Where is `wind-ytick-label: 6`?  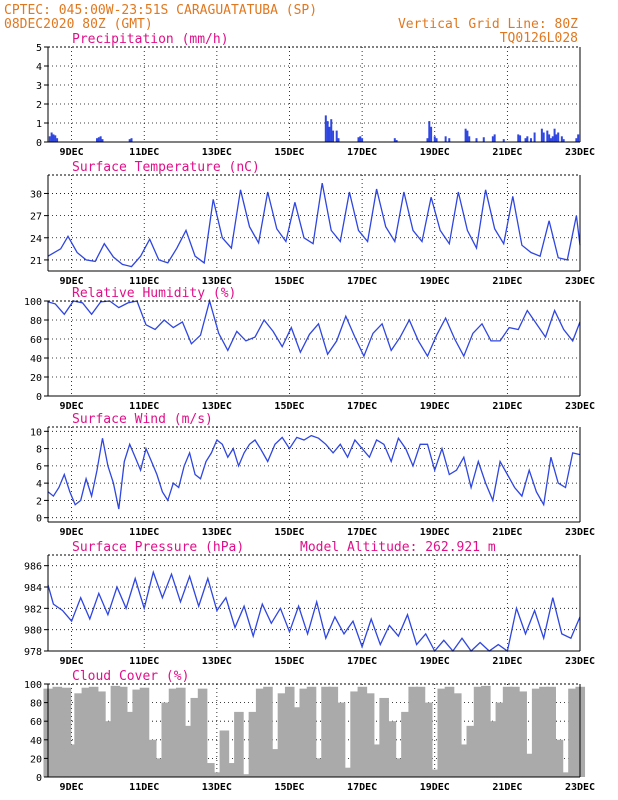
wind-ytick-label: 6 is located at coordinates (39, 467).